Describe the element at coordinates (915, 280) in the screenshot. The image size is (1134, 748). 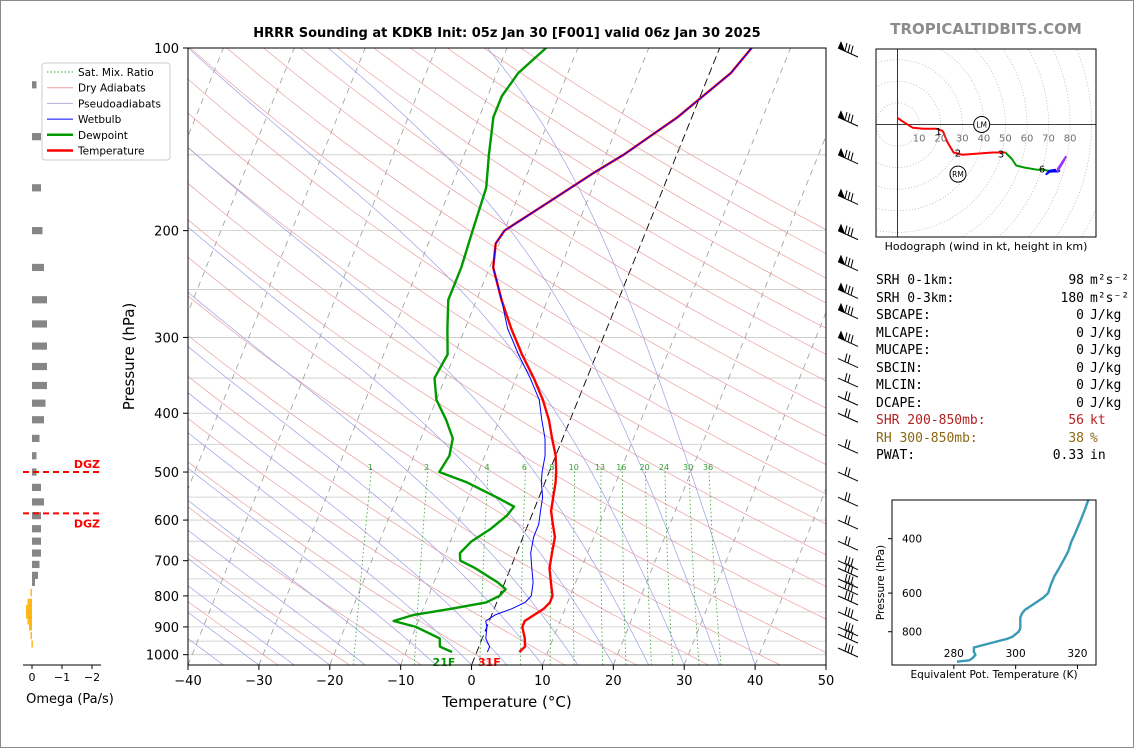
I see `parameter-label: SRH 0-1km:` at that location.